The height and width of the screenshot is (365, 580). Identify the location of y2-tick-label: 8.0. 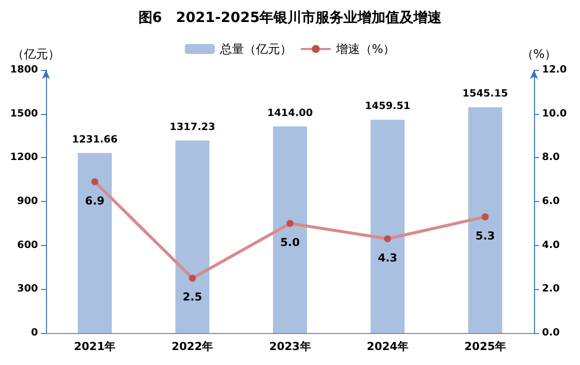
(551, 158).